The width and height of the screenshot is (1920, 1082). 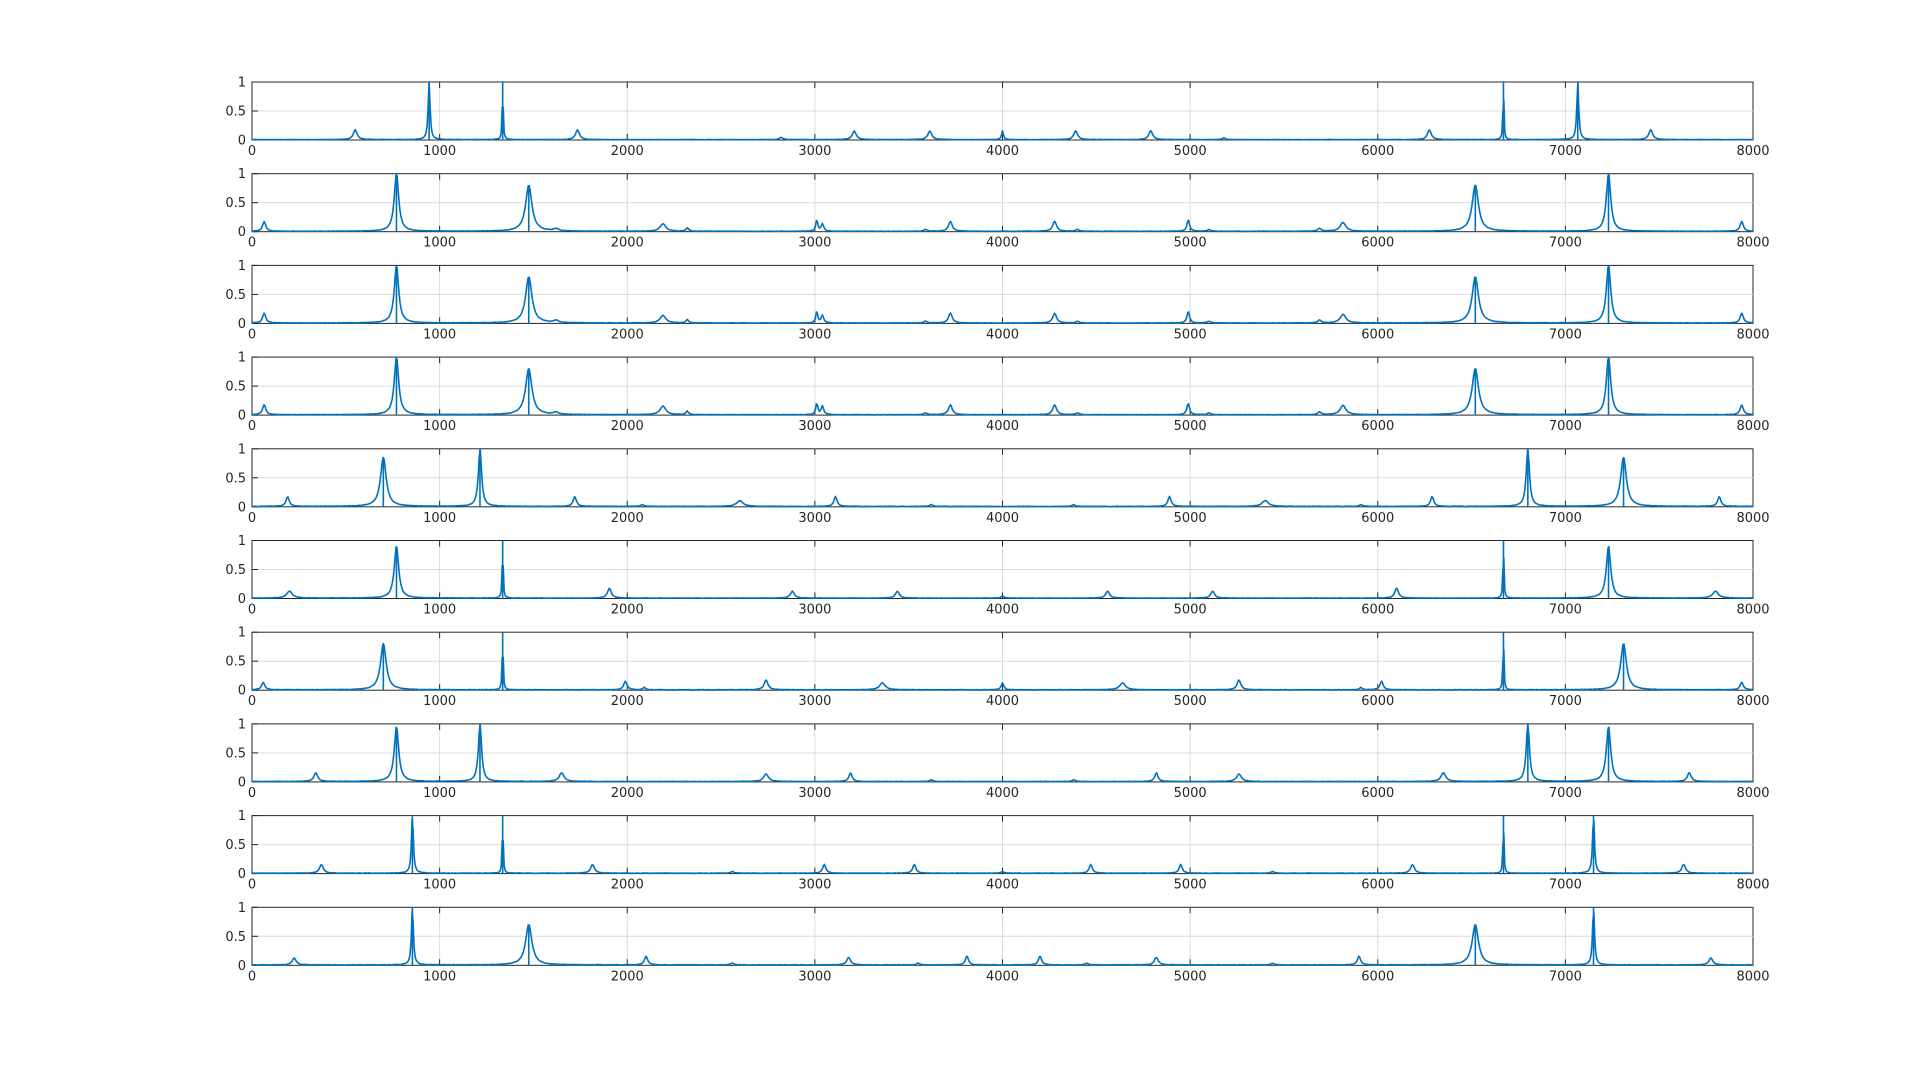 I want to click on subplot-5: 0 1000 2000 3000 4000 5000 6000 7000 8000 0 0.5 1, so click(x=997, y=484).